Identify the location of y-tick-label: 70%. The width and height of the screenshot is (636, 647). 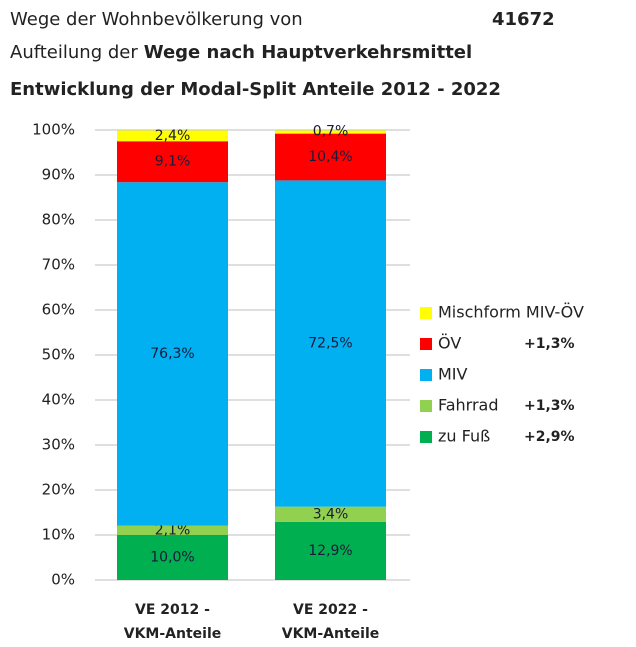
(58, 265).